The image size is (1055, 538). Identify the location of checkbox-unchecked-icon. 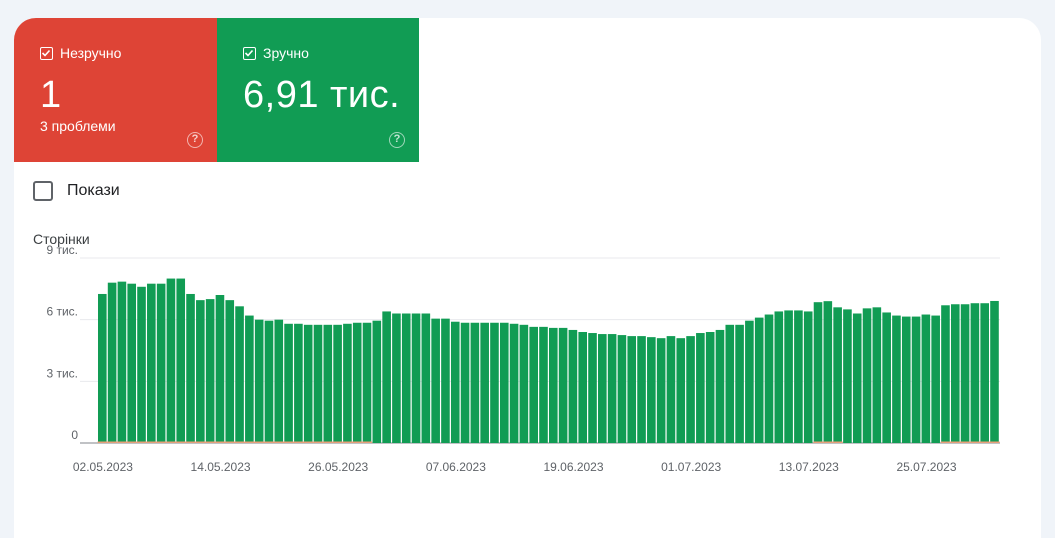
(43, 191).